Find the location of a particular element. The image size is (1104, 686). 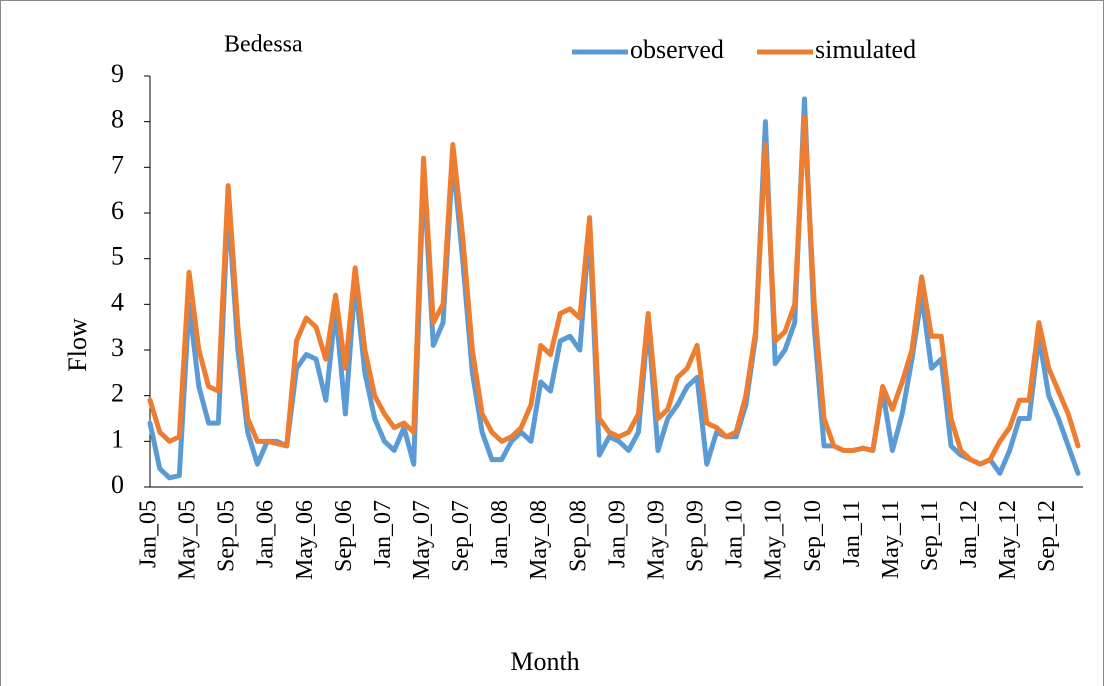

chart-title: Bedessa is located at coordinates (263, 45).